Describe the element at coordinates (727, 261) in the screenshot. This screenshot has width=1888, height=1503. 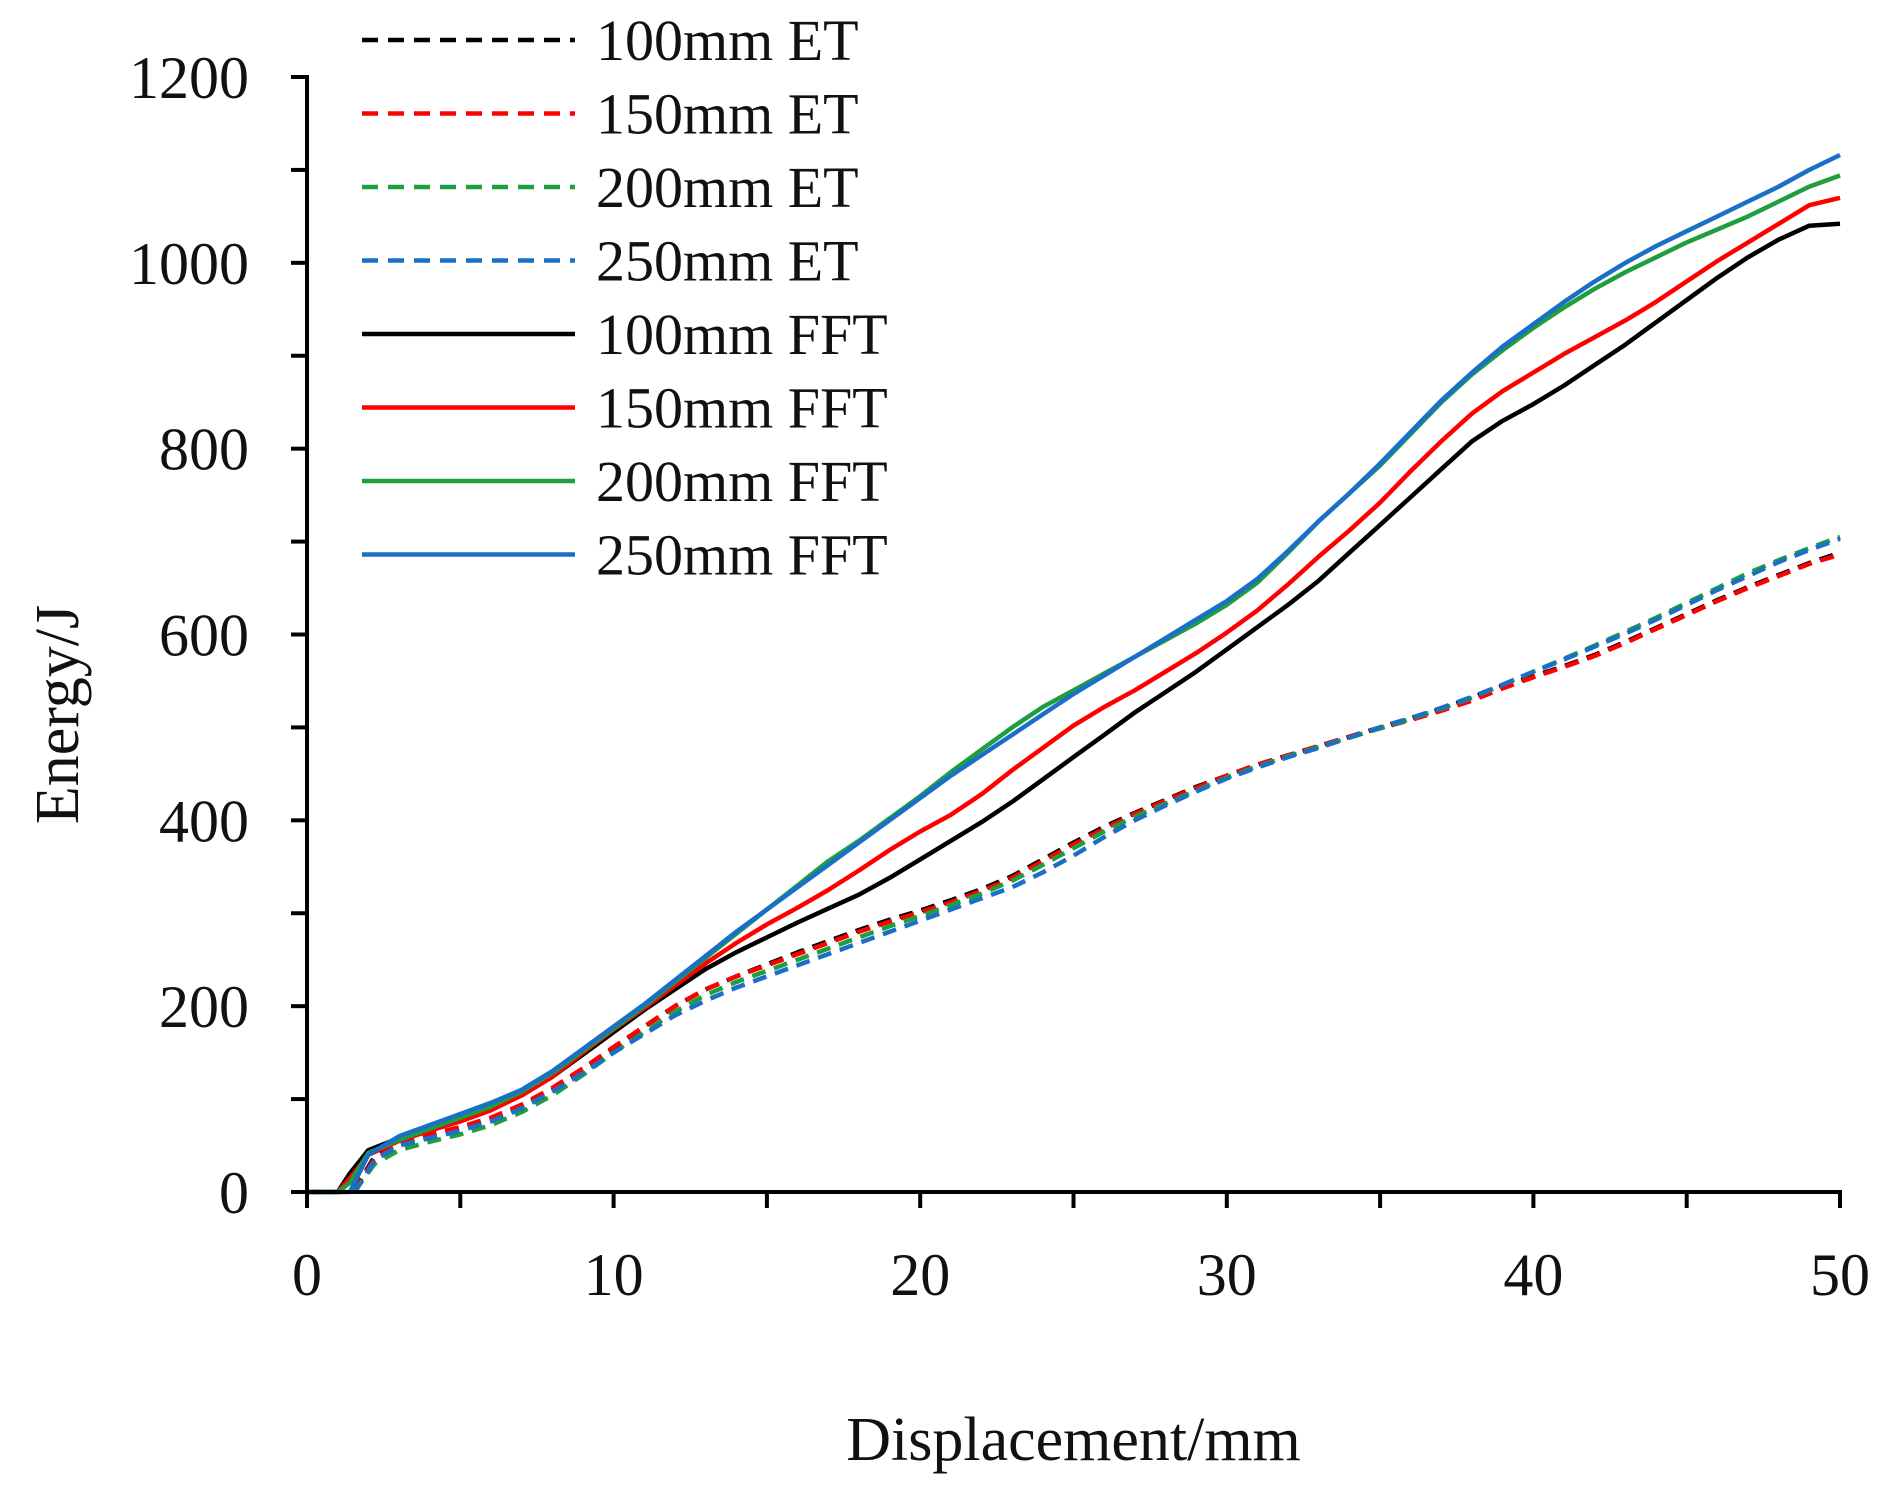
I see `legend-label: 250mm ET` at that location.